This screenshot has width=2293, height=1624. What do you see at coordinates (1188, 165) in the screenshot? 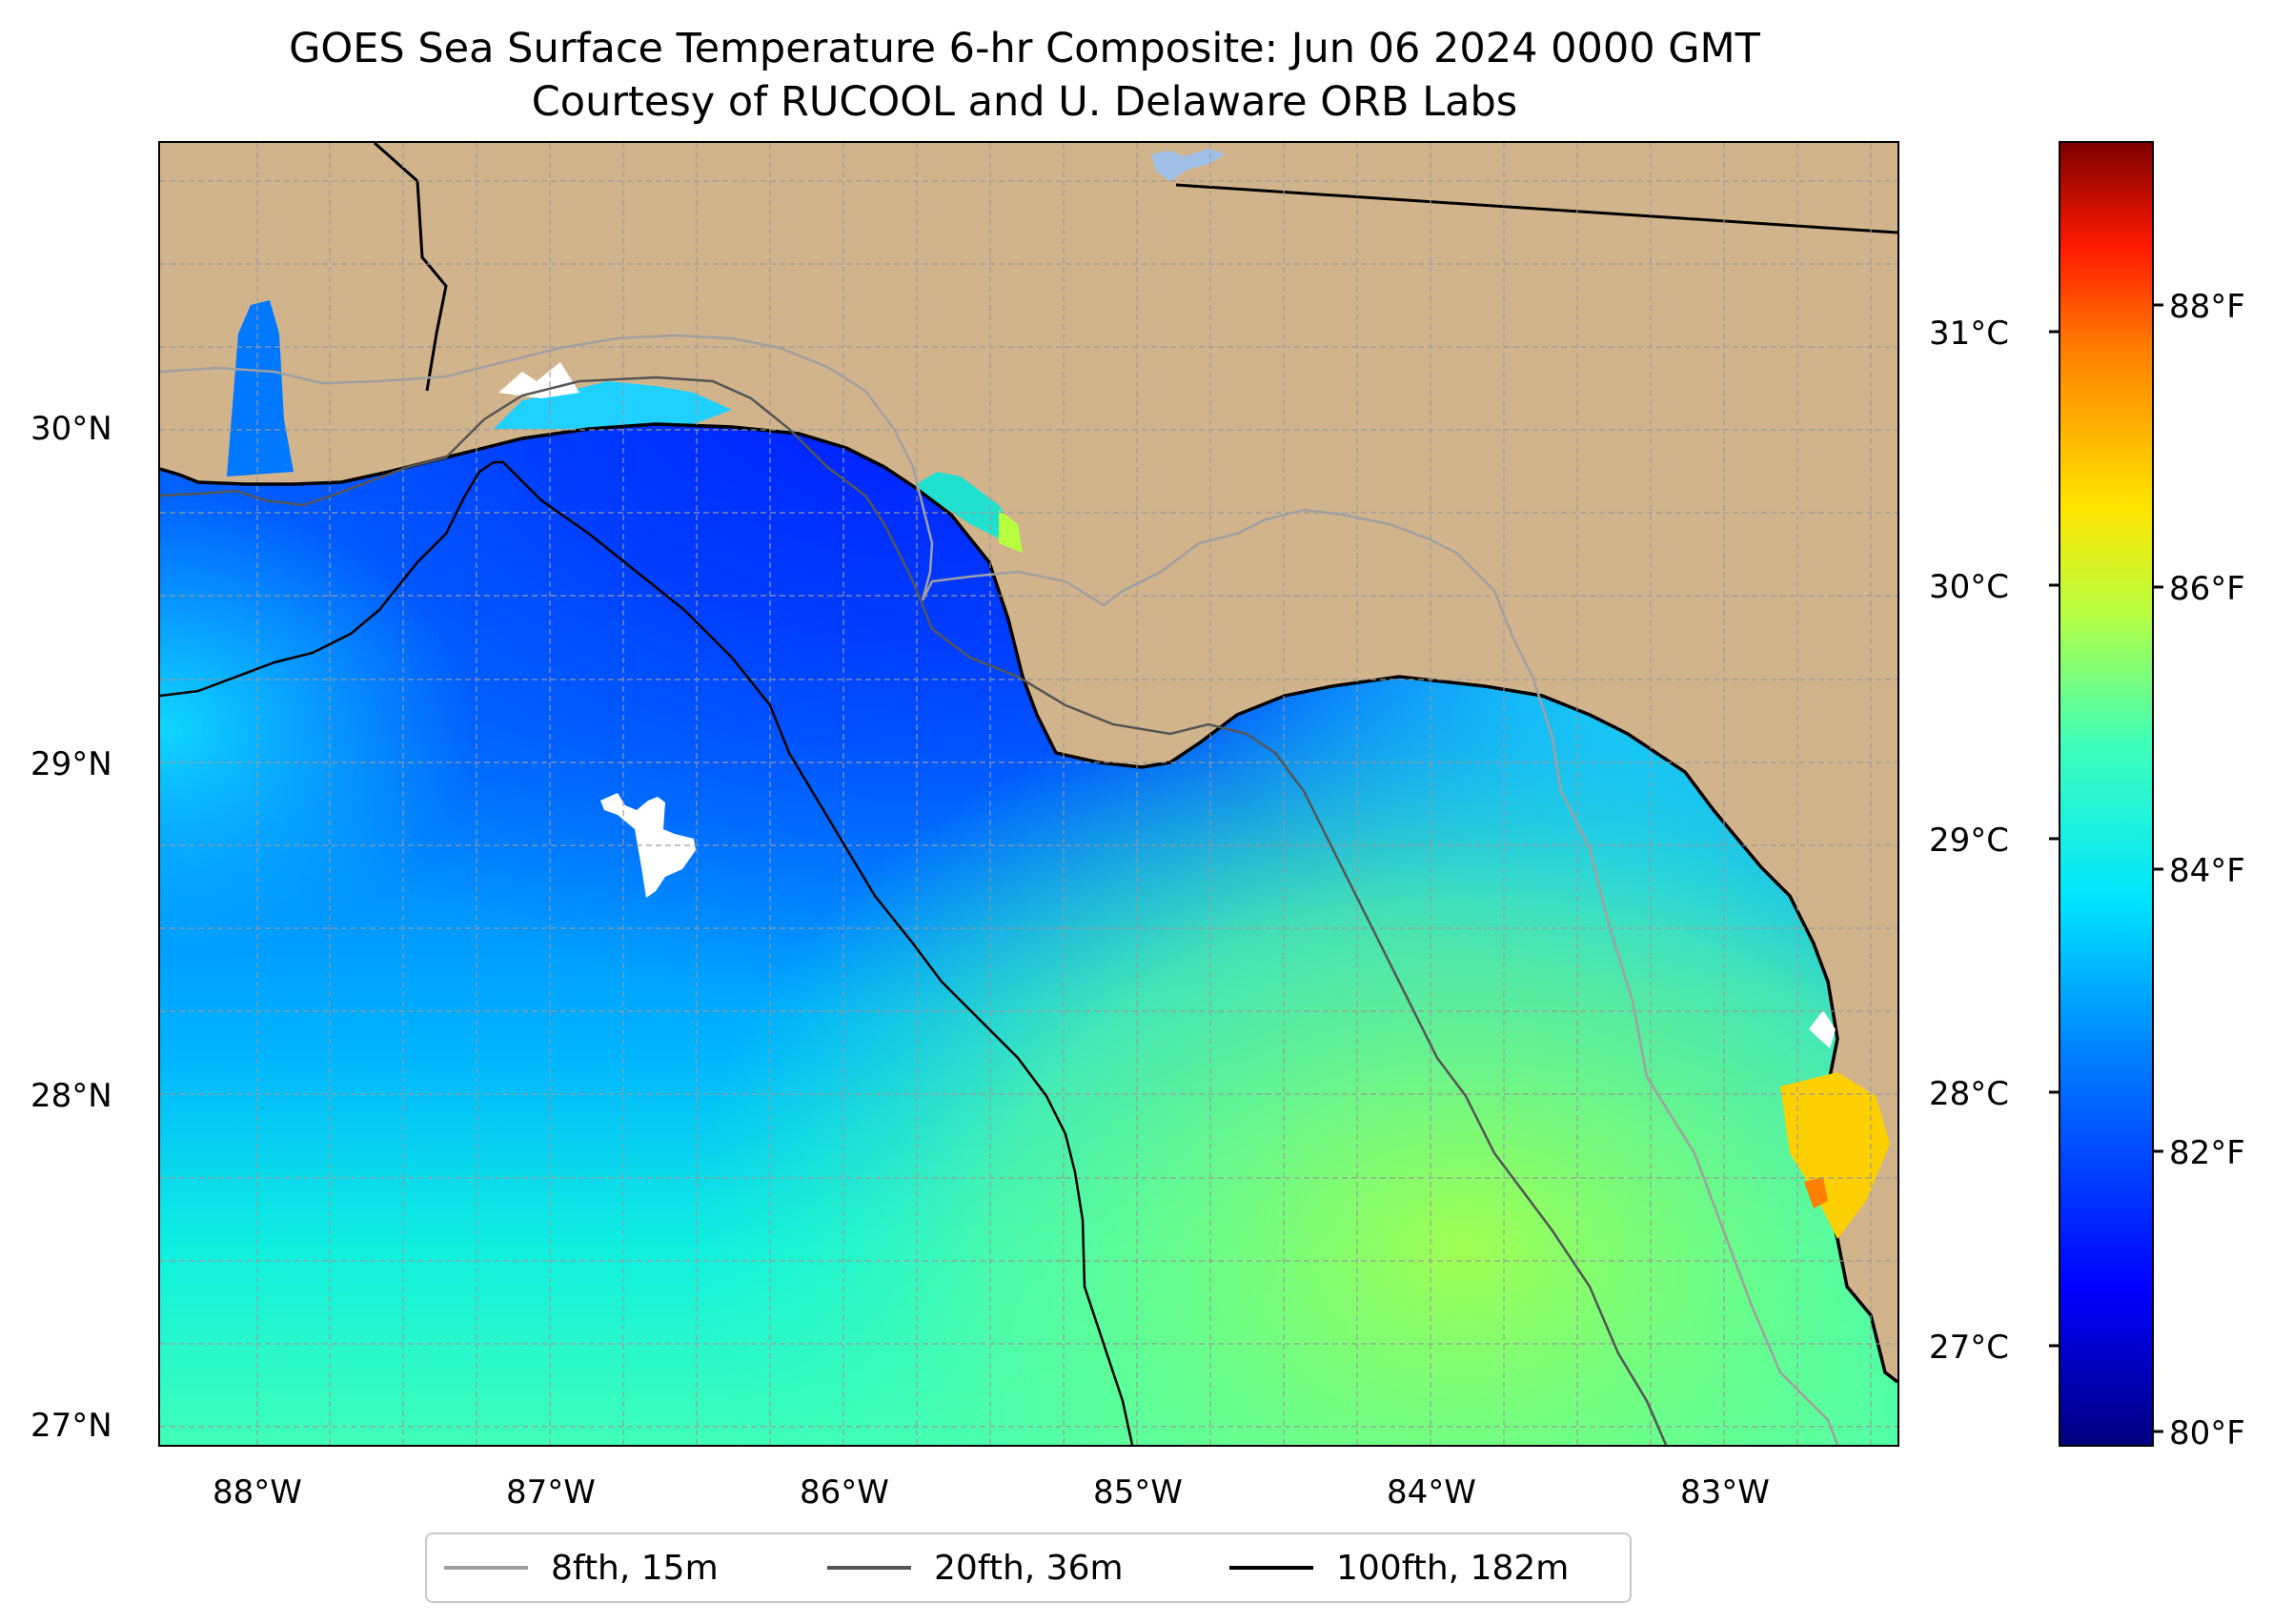
I see `lake` at bounding box center [1188, 165].